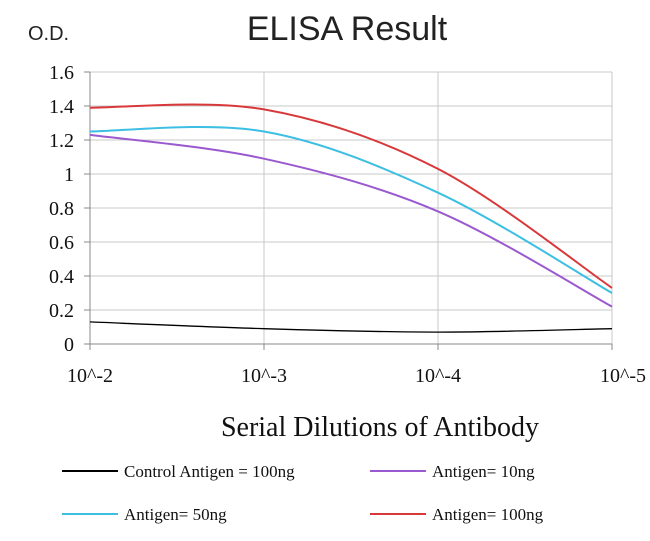  I want to click on y-tick-label: 0.8, so click(61, 209).